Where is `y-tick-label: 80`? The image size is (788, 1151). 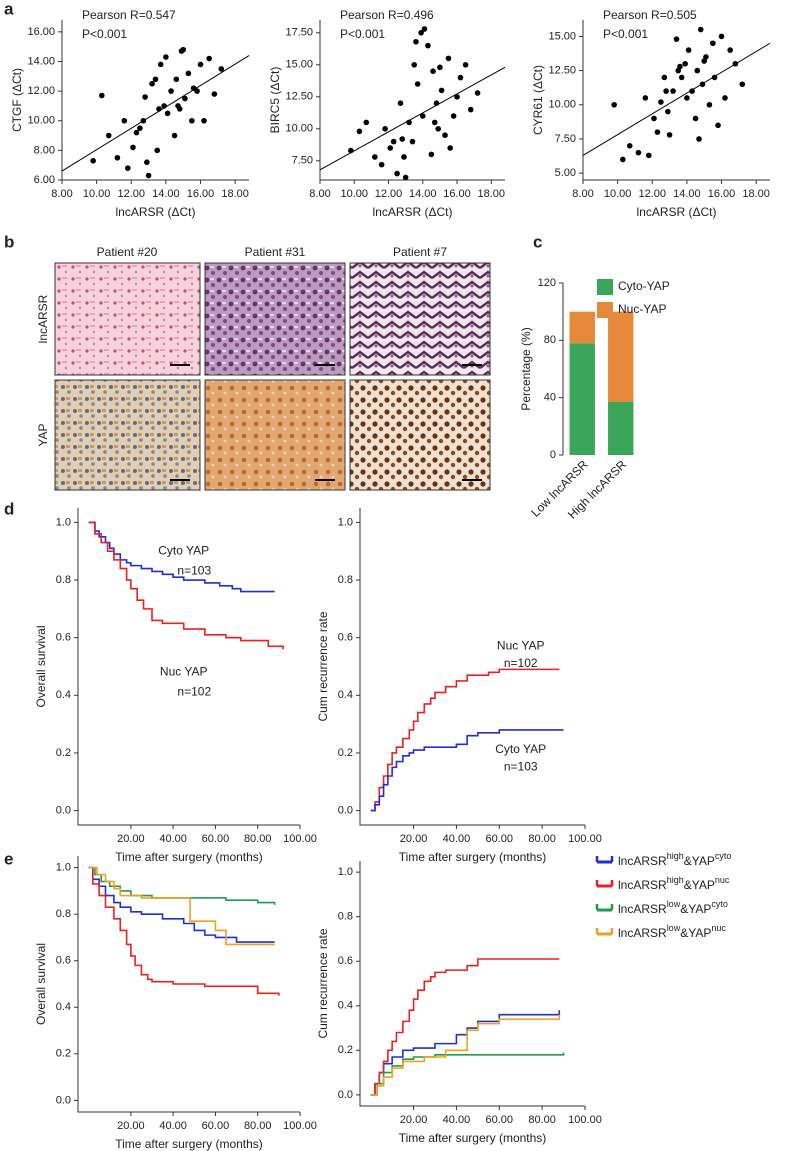
y-tick-label: 80 is located at coordinates (550, 340).